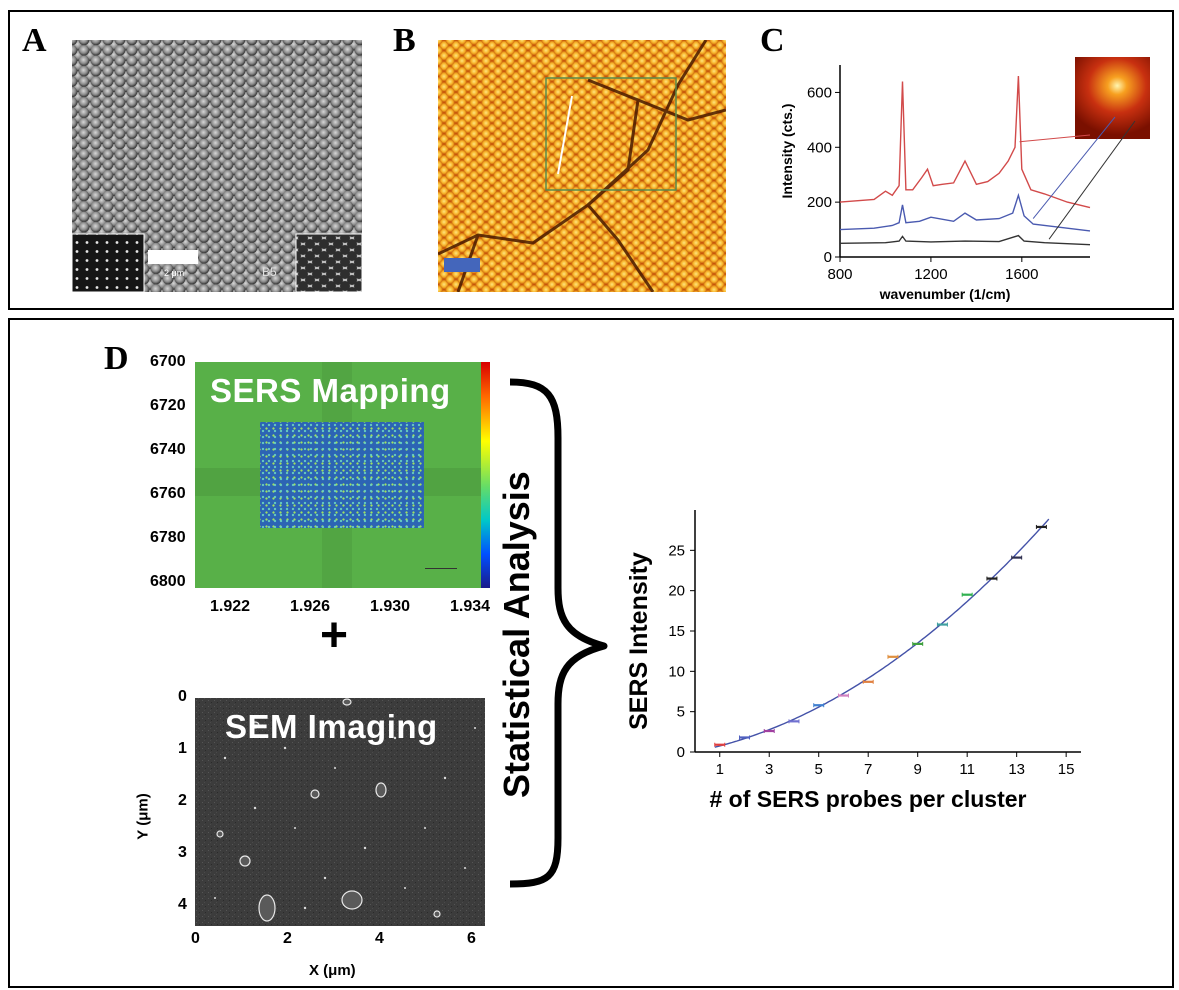  Describe the element at coordinates (1021, 274) in the screenshot. I see `spectrum-x-tick-label: 1600` at that location.